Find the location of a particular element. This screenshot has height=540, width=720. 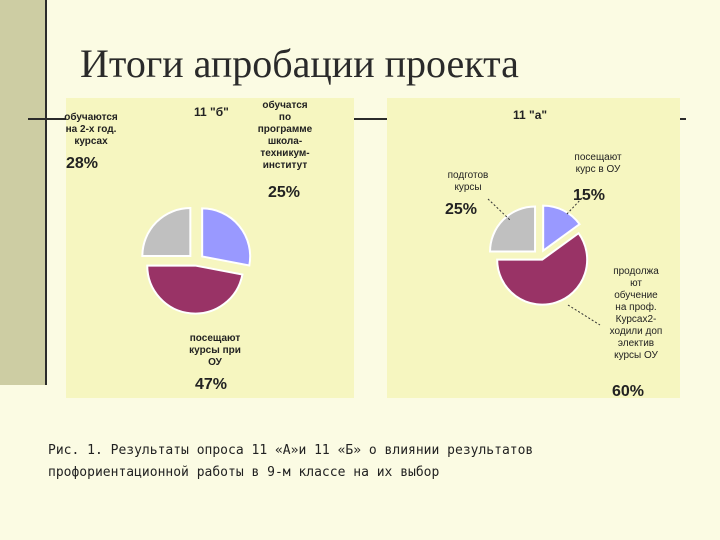

slice-label-1: подготов курсы is located at coordinates (468, 181).